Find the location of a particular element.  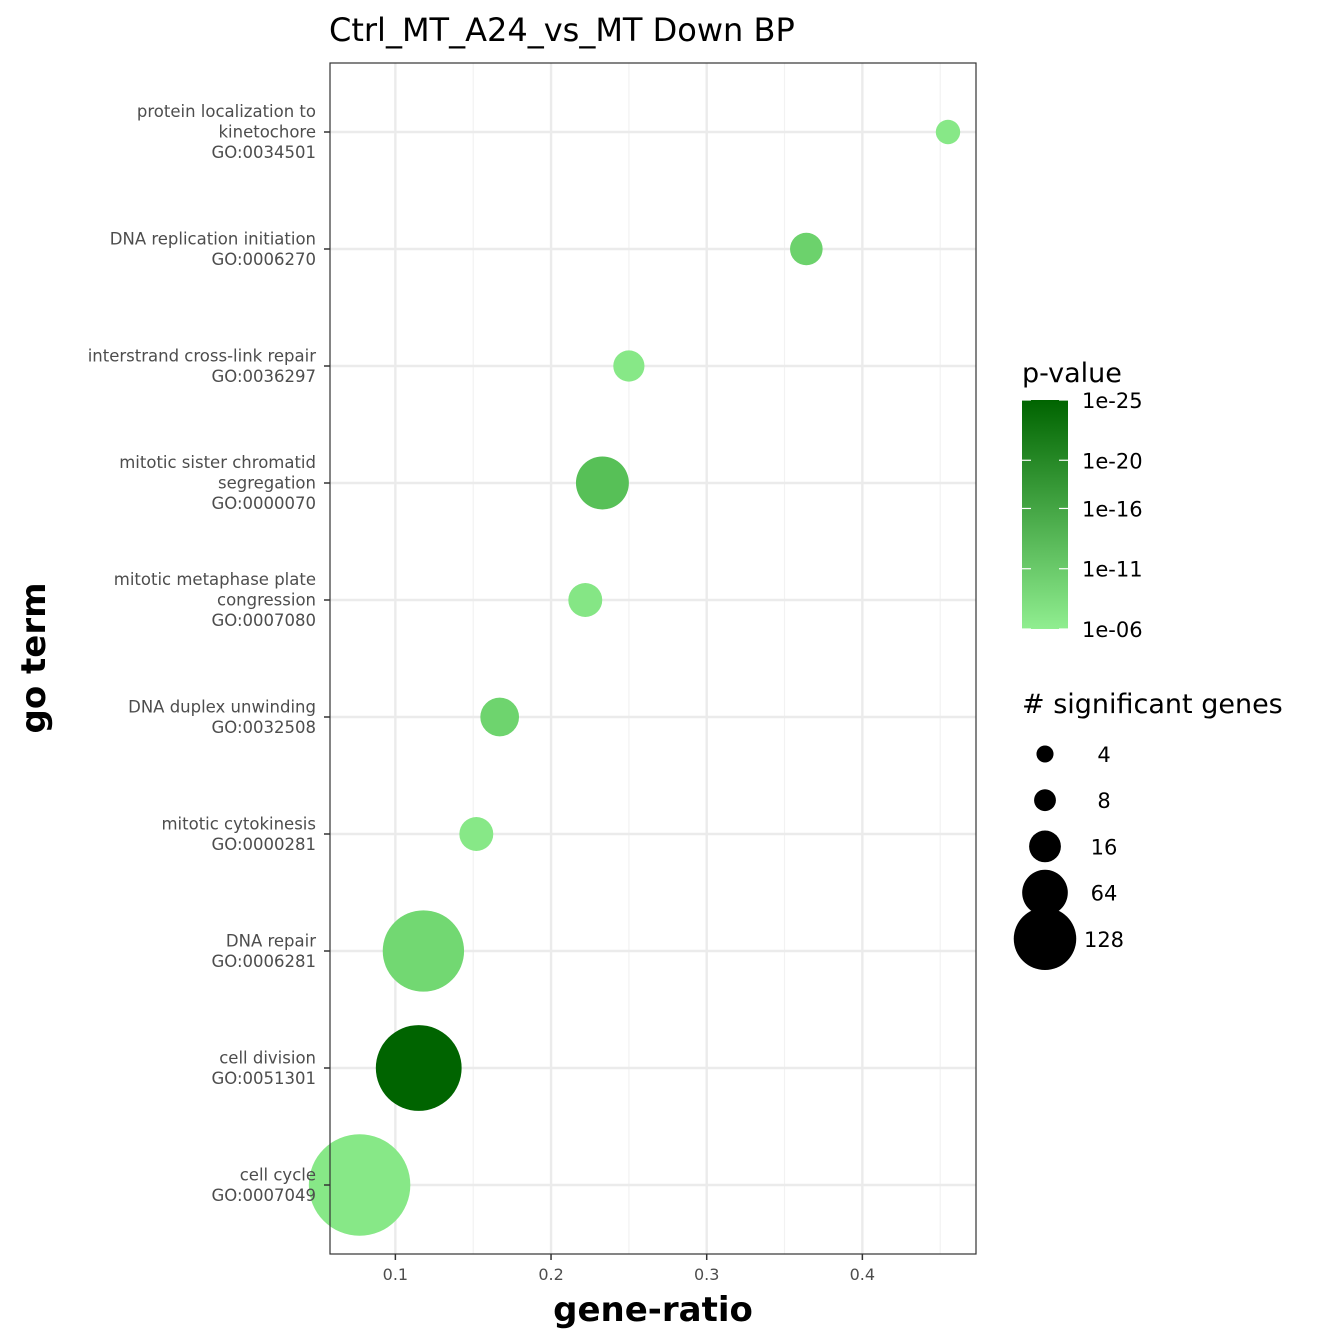

size-legend-label: 16 is located at coordinates (1104, 847).